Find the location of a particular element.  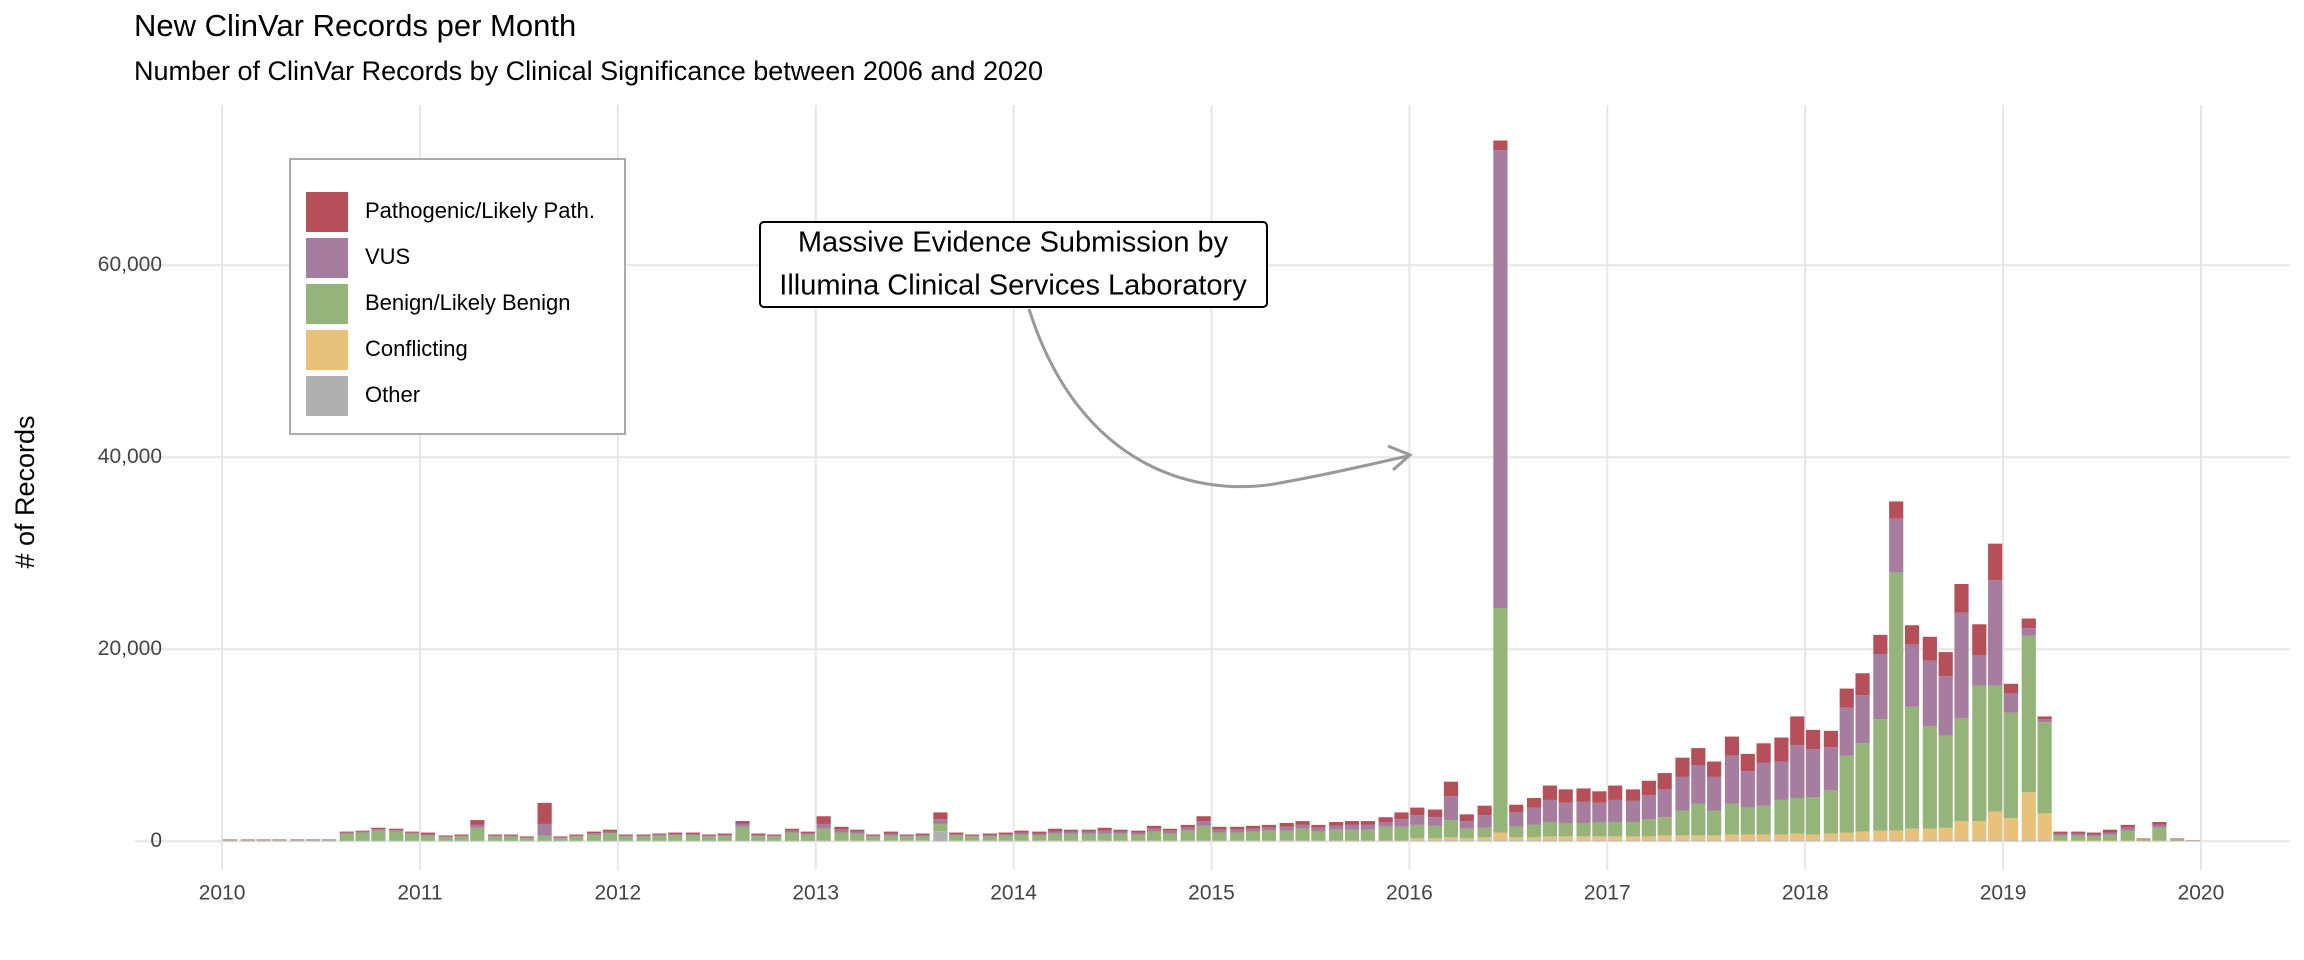

annotation-arrowhead is located at coordinates (1400, 458).